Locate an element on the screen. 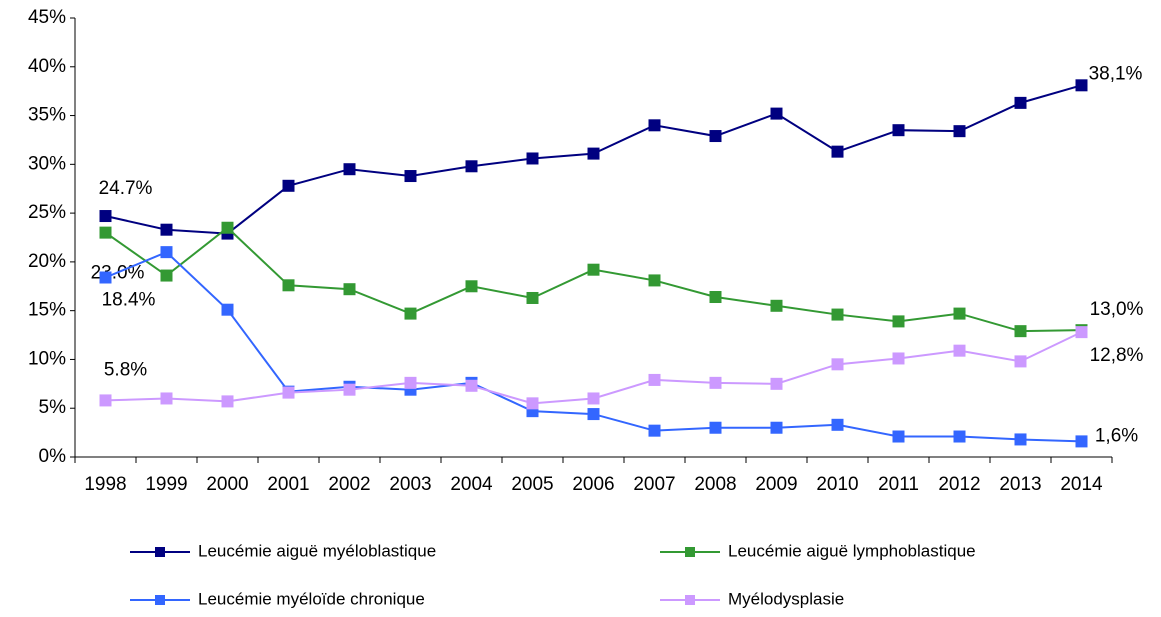 The height and width of the screenshot is (617, 1161). x-tick-label: 2010 is located at coordinates (837, 484).